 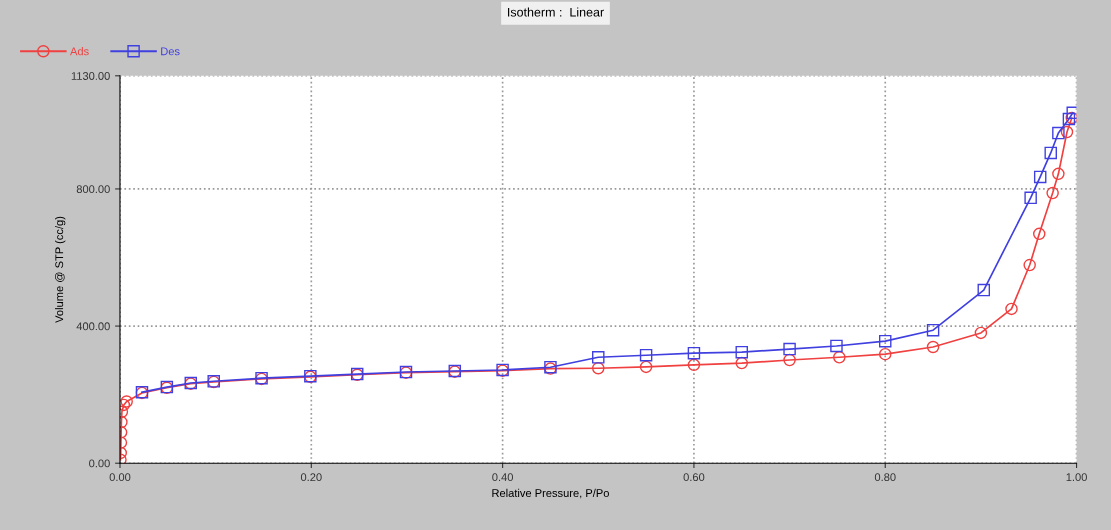 What do you see at coordinates (885, 477) in the screenshot?
I see `x-tick-label: 0.80` at bounding box center [885, 477].